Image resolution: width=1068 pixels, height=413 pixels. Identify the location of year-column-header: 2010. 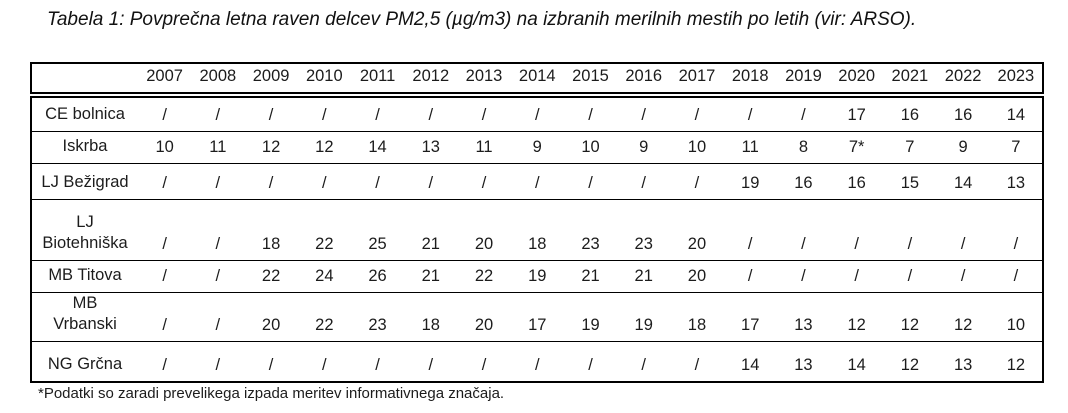
(324, 80).